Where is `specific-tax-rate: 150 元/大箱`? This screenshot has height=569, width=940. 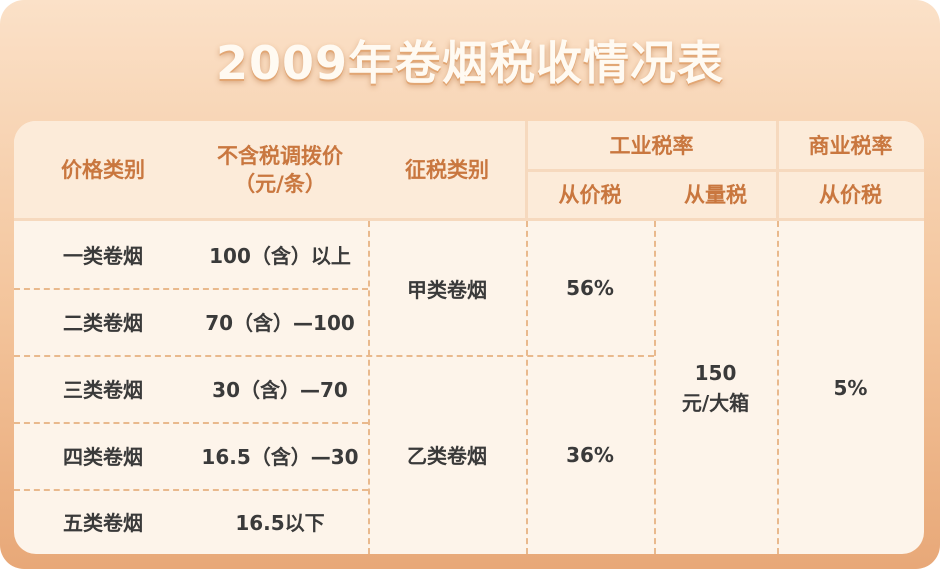 specific-tax-rate: 150 元/大箱 is located at coordinates (715, 387).